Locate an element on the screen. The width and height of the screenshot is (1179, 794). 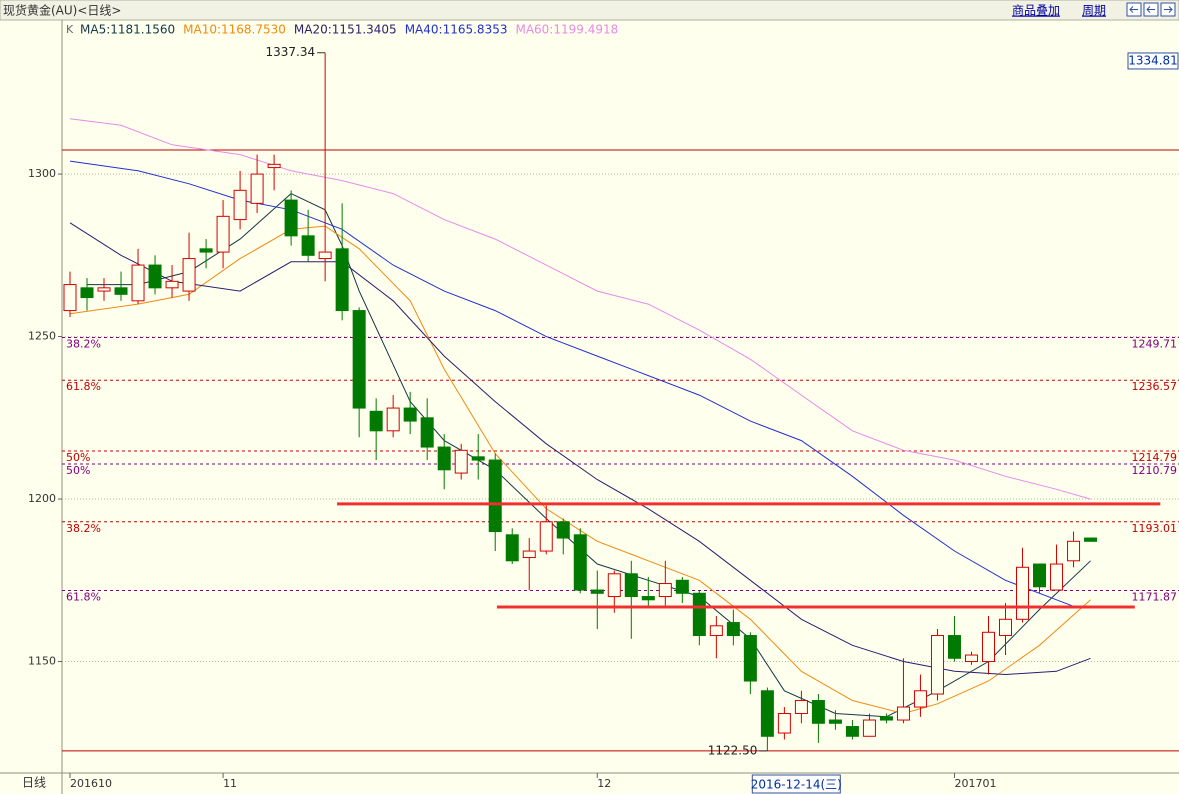
annotation: 1122.50 is located at coordinates (733, 750).